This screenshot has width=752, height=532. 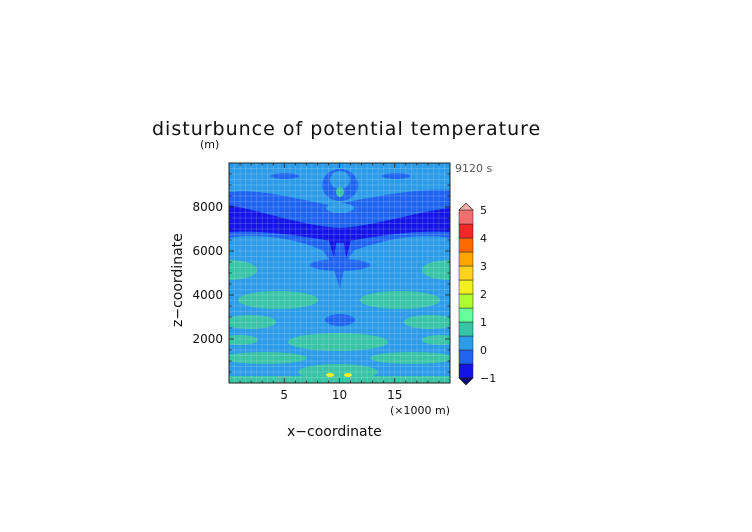 I want to click on grid, so click(x=339, y=273).